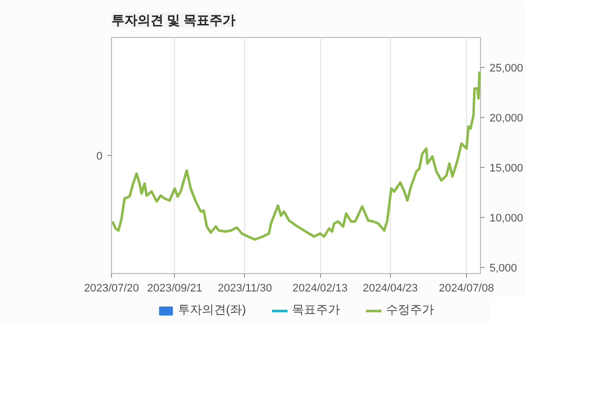 This screenshot has width=610, height=393. Describe the element at coordinates (212, 310) in the screenshot. I see `legend-label: 투자의견(좌)` at that location.